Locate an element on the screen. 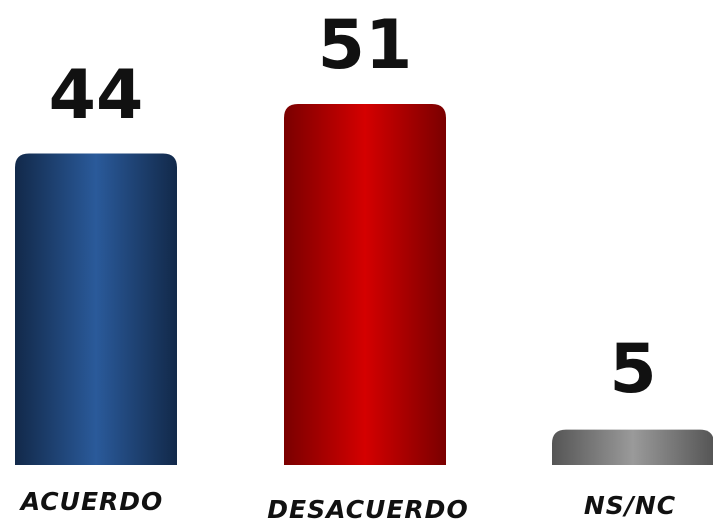 The width and height of the screenshot is (713, 525). category-label-nsnc: NS/NC is located at coordinates (630, 505).